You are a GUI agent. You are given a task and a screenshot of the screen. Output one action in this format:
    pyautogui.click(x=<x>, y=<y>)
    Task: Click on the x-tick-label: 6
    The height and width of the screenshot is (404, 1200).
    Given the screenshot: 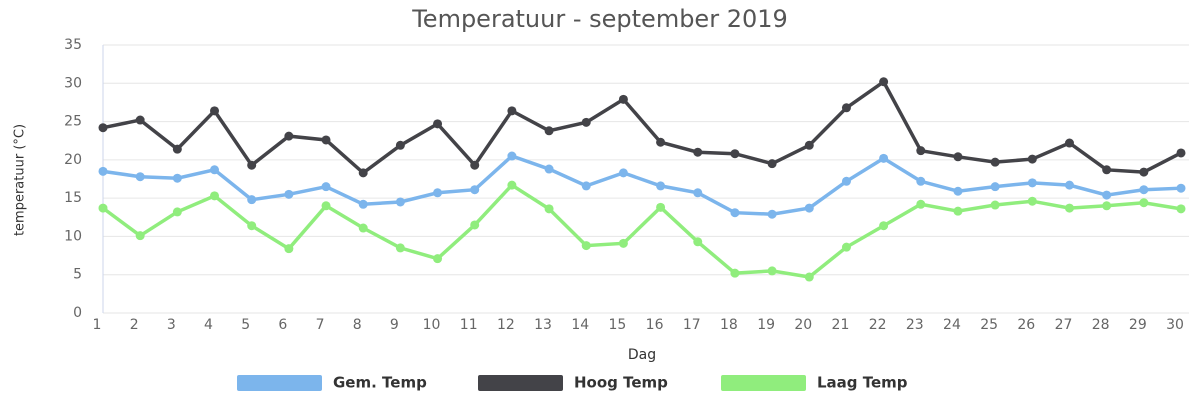 What is the action you would take?
    pyautogui.click(x=282, y=325)
    